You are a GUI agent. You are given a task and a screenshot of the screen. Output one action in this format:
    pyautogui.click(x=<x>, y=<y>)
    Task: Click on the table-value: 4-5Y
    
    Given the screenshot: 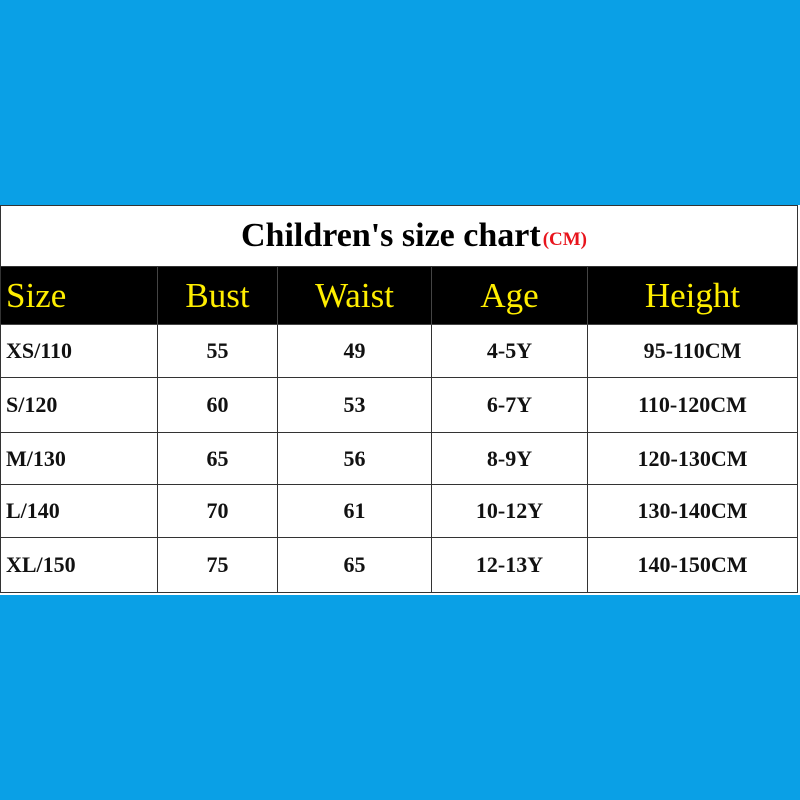 What is the action you would take?
    pyautogui.click(x=509, y=350)
    